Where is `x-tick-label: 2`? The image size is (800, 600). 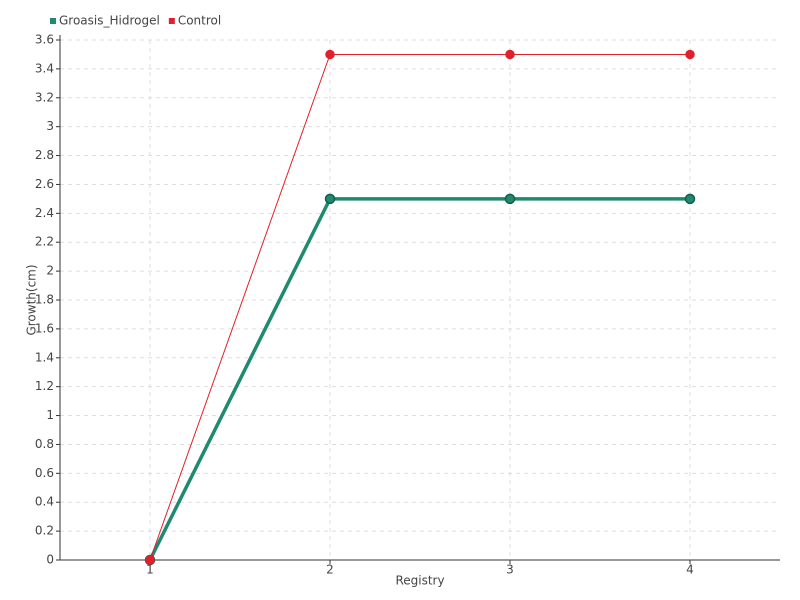 x-tick-label: 2 is located at coordinates (330, 570).